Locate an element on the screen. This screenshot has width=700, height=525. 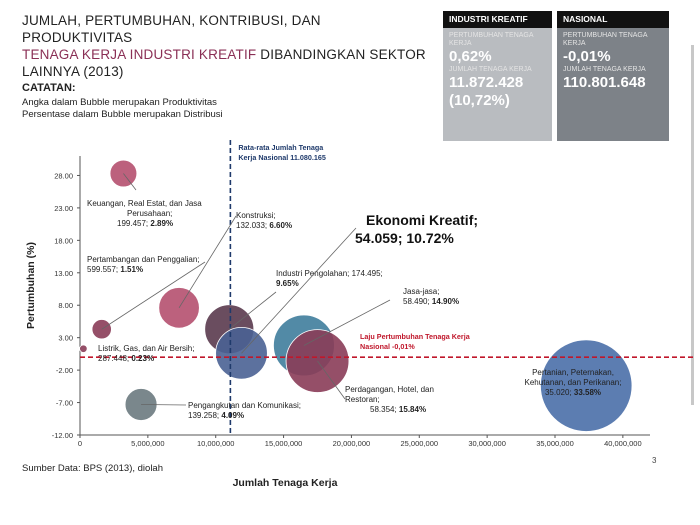
nas-growth-label: PERTUMBUHAN TENAGA KERJA is located at coordinates (605, 39).